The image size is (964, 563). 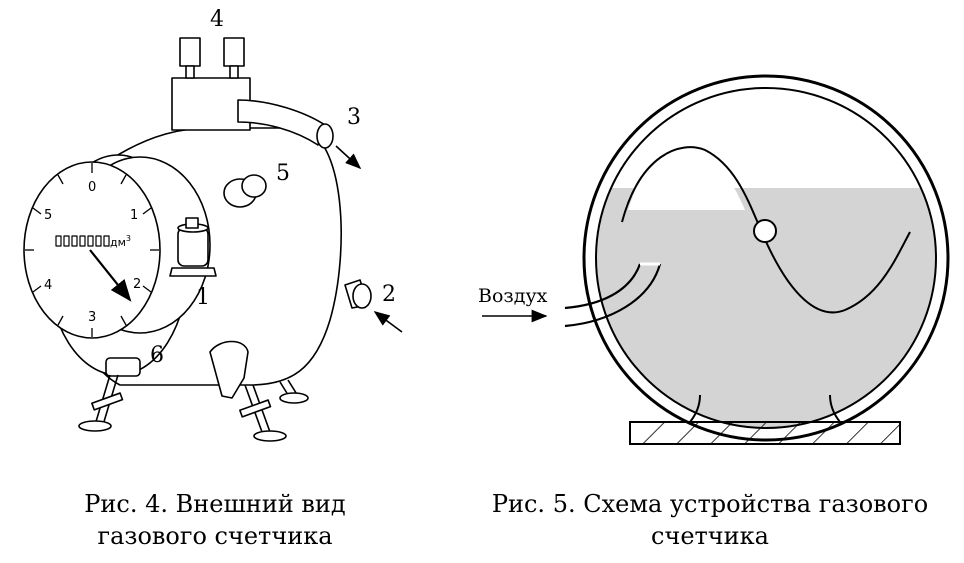 I want to click on callout-4: 4, so click(x=217, y=19).